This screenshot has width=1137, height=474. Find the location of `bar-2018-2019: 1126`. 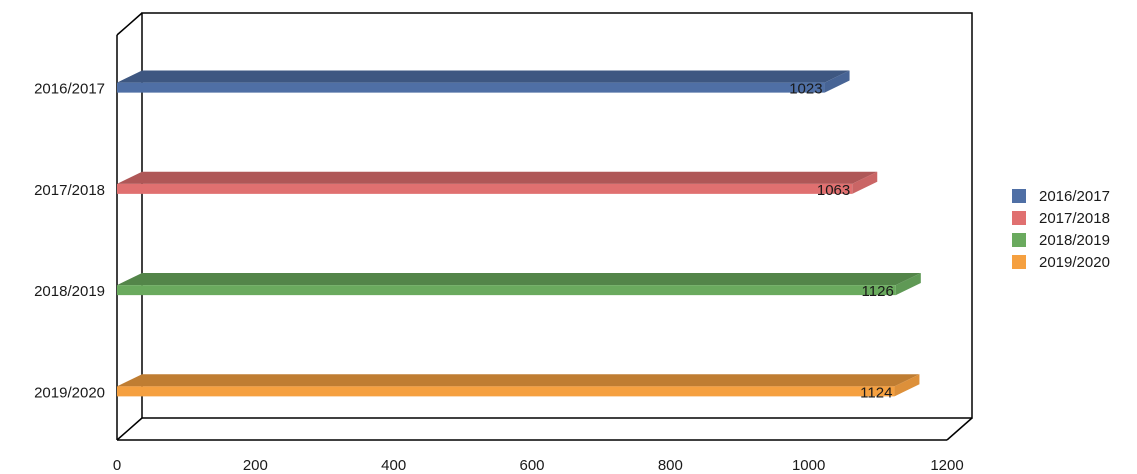

bar-2018-2019: 1126 is located at coordinates (519, 286).